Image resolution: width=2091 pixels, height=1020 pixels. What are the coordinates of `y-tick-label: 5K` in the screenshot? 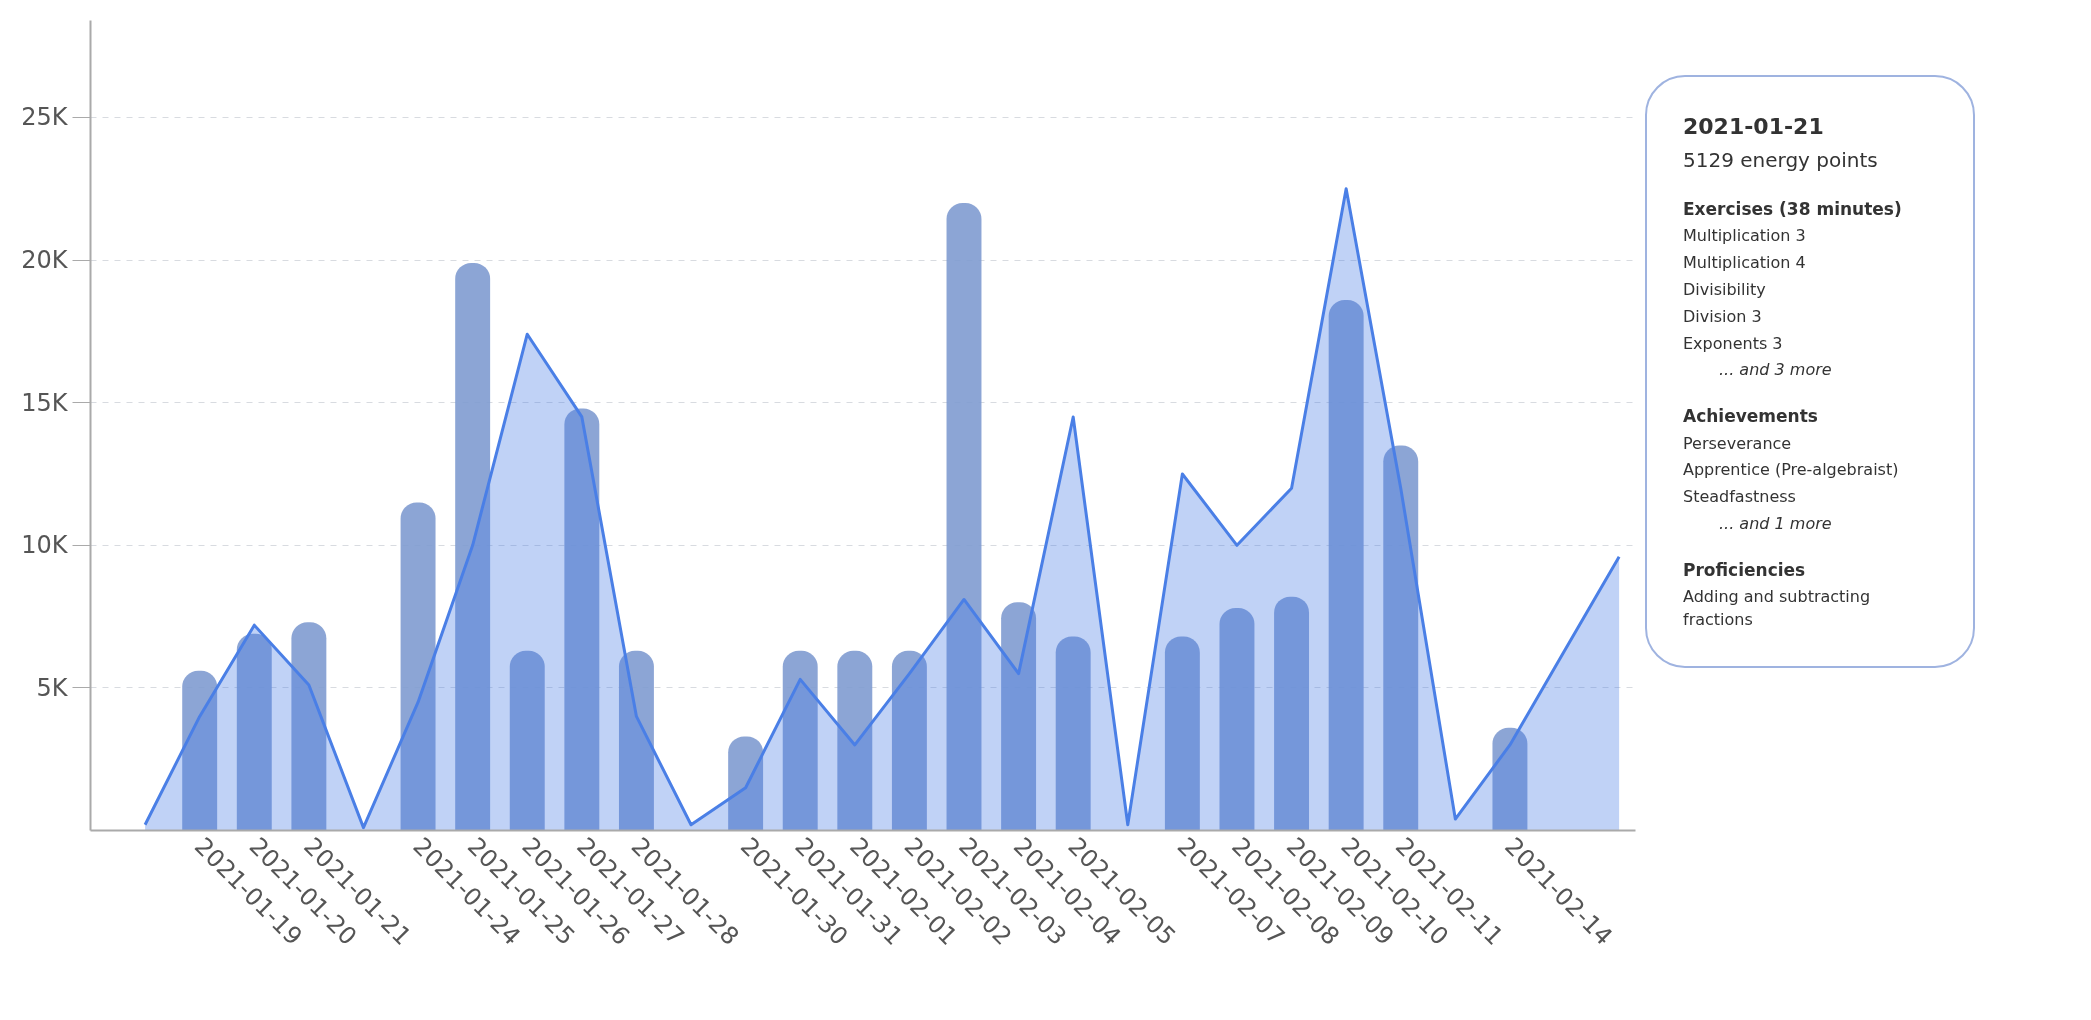 It's located at (52, 687).